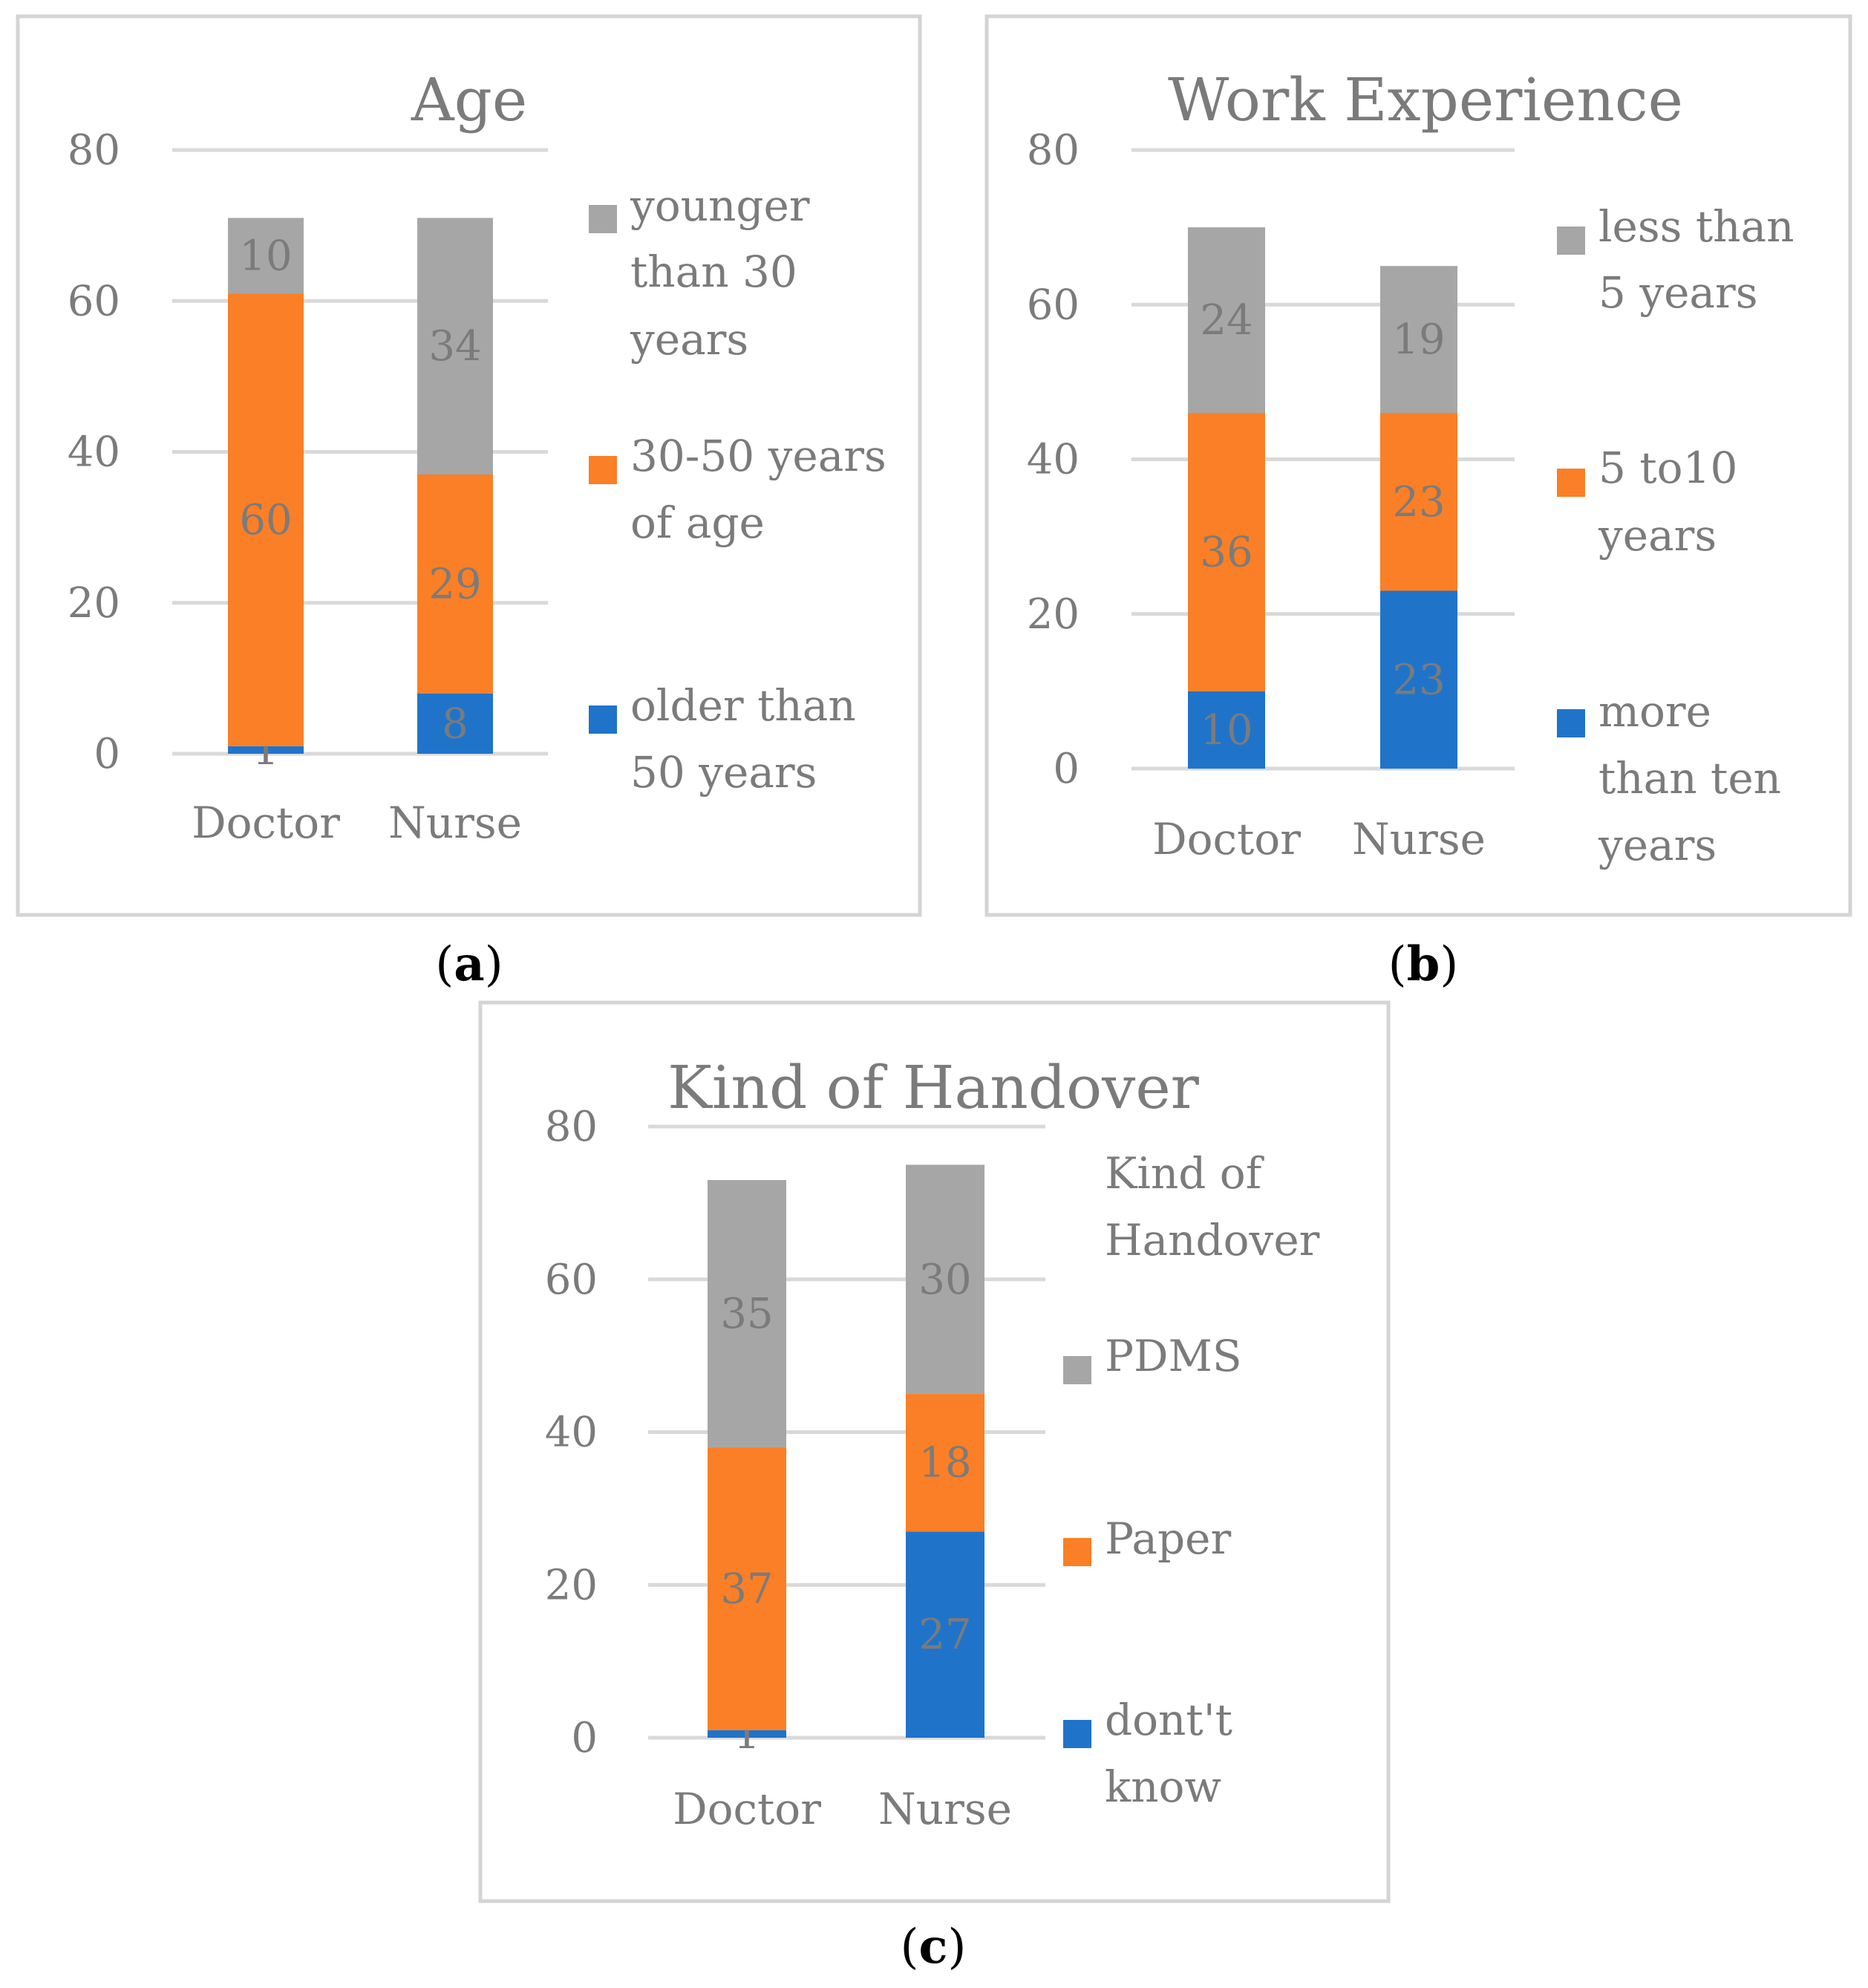  What do you see at coordinates (933, 1087) in the screenshot?
I see `chart-title: Kind of Handover` at bounding box center [933, 1087].